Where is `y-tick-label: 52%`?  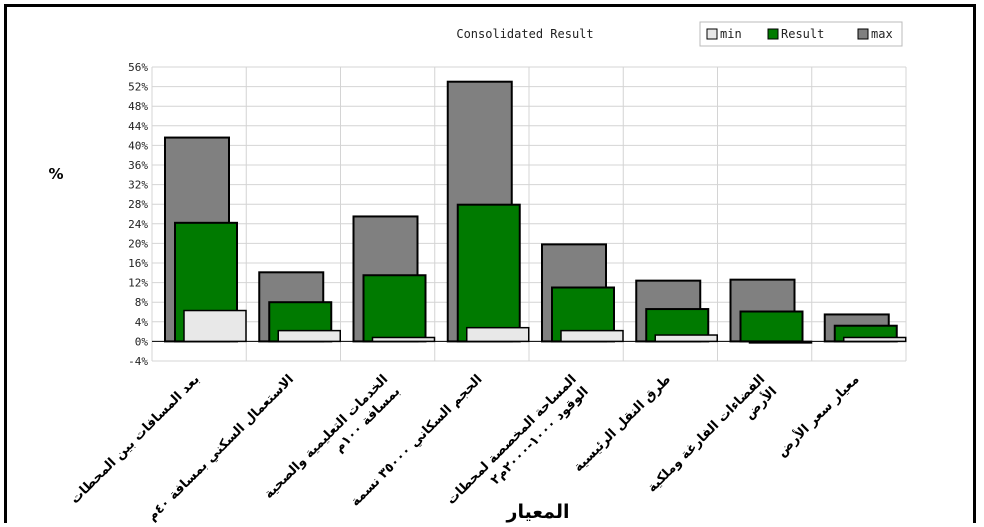 y-tick-label: 52% is located at coordinates (138, 87).